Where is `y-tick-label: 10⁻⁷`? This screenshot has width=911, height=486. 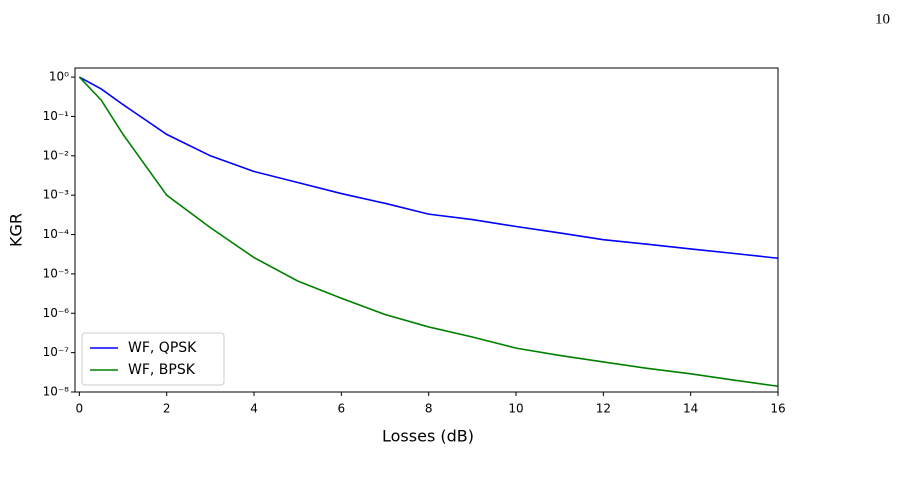
y-tick-label: 10⁻⁷ is located at coordinates (56, 352).